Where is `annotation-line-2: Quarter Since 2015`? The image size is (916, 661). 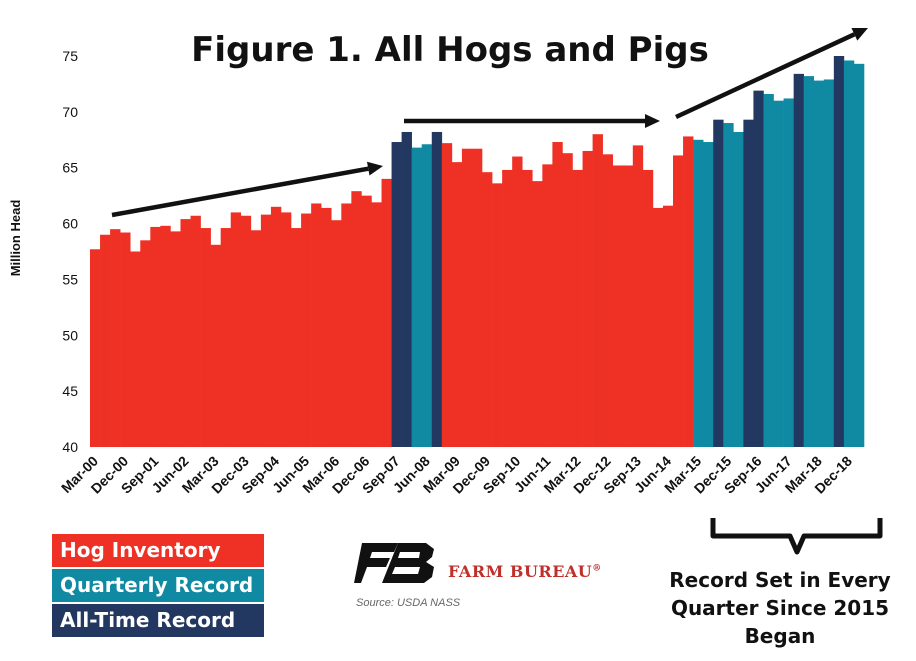 annotation-line-2: Quarter Since 2015 is located at coordinates (780, 608).